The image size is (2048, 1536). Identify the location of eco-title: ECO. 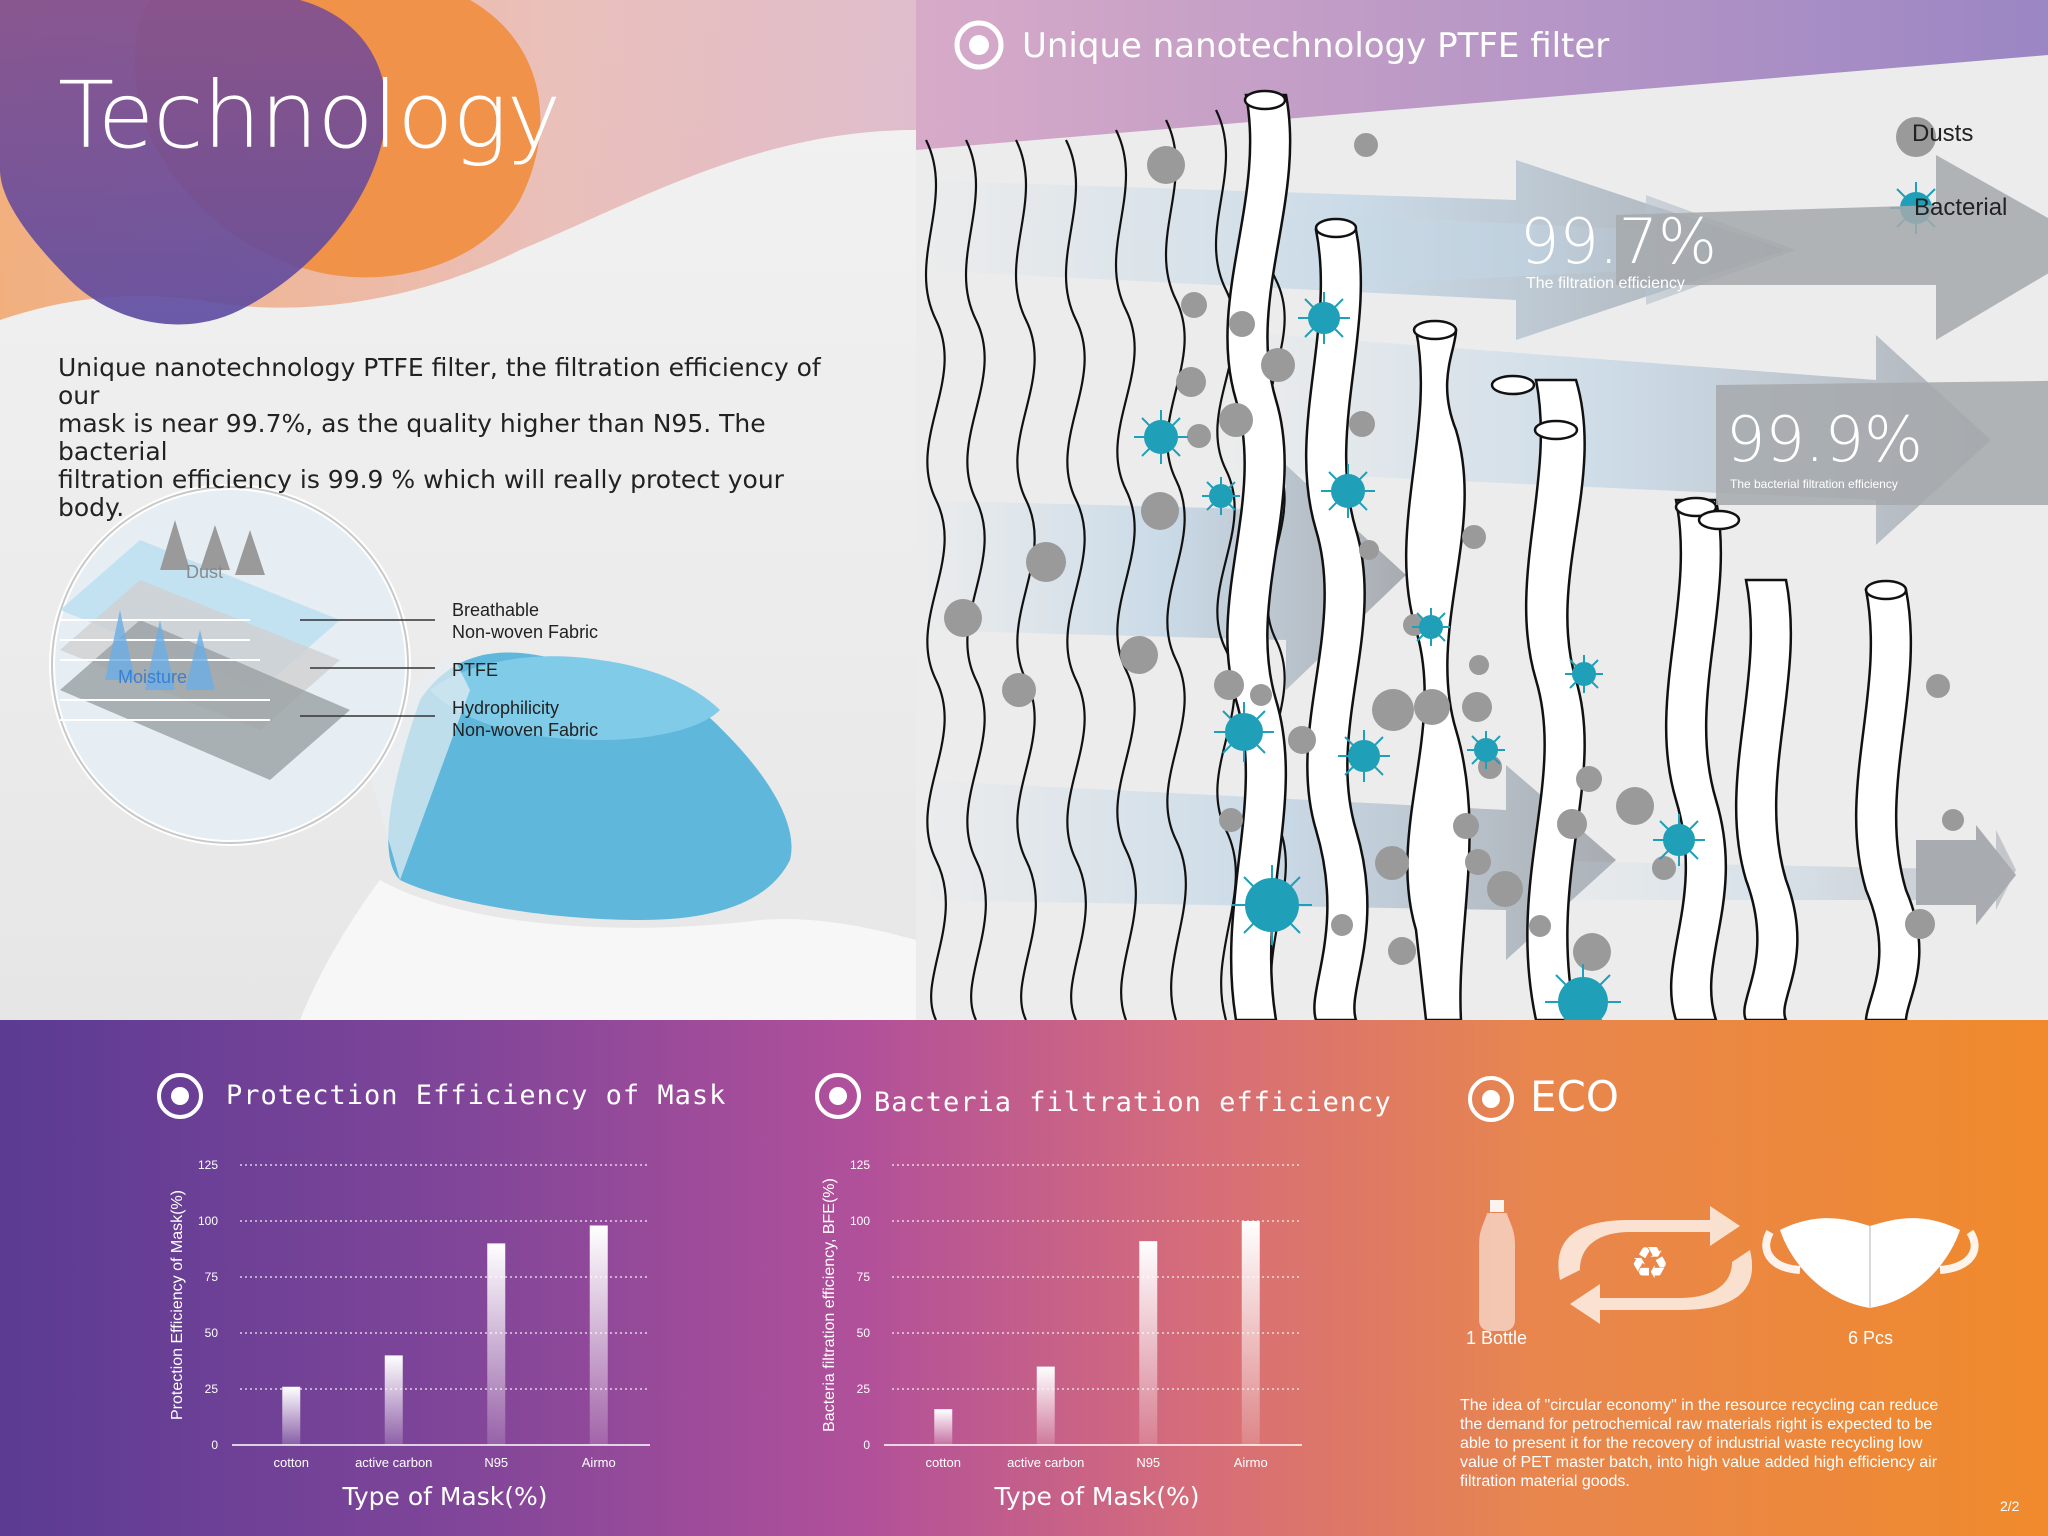
(1574, 1096).